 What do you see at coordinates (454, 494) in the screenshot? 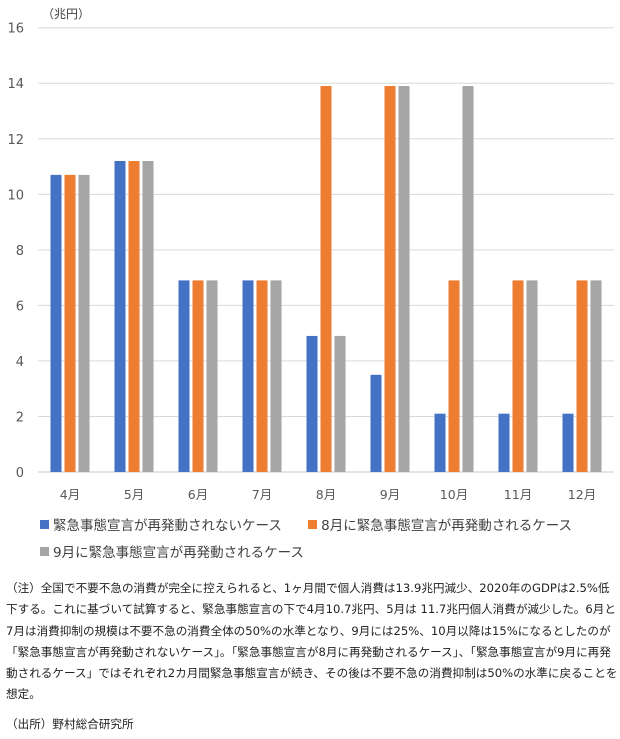
I see `x-tick-label: 10月` at bounding box center [454, 494].